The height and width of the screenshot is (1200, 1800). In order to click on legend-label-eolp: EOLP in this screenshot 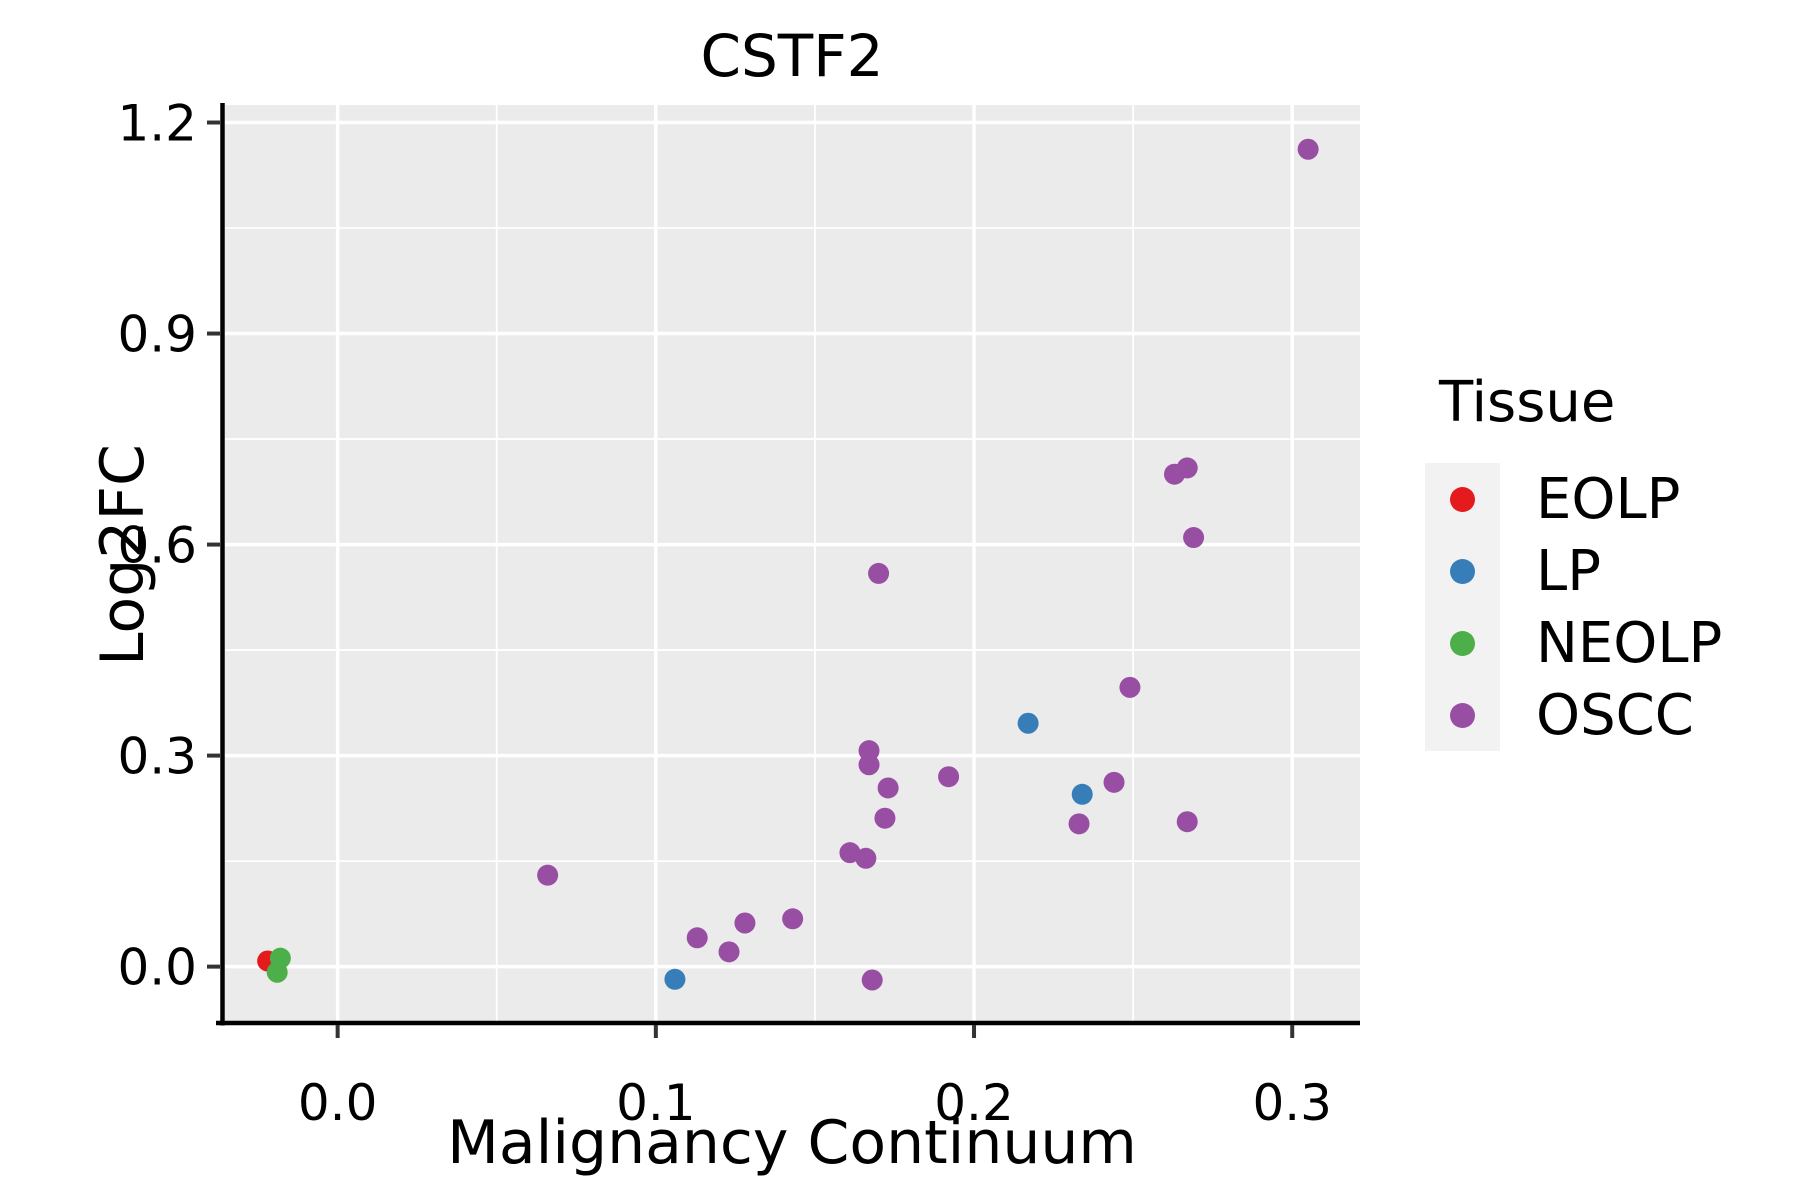, I will do `click(1608, 499)`.